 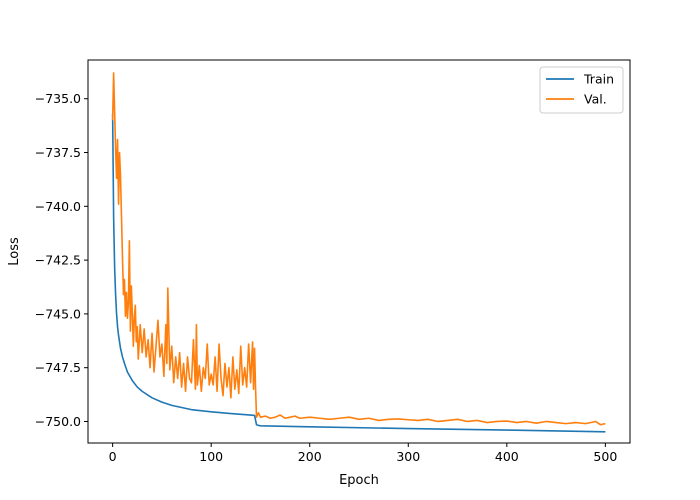 I want to click on y-tick-label: −740.0, so click(x=58, y=206).